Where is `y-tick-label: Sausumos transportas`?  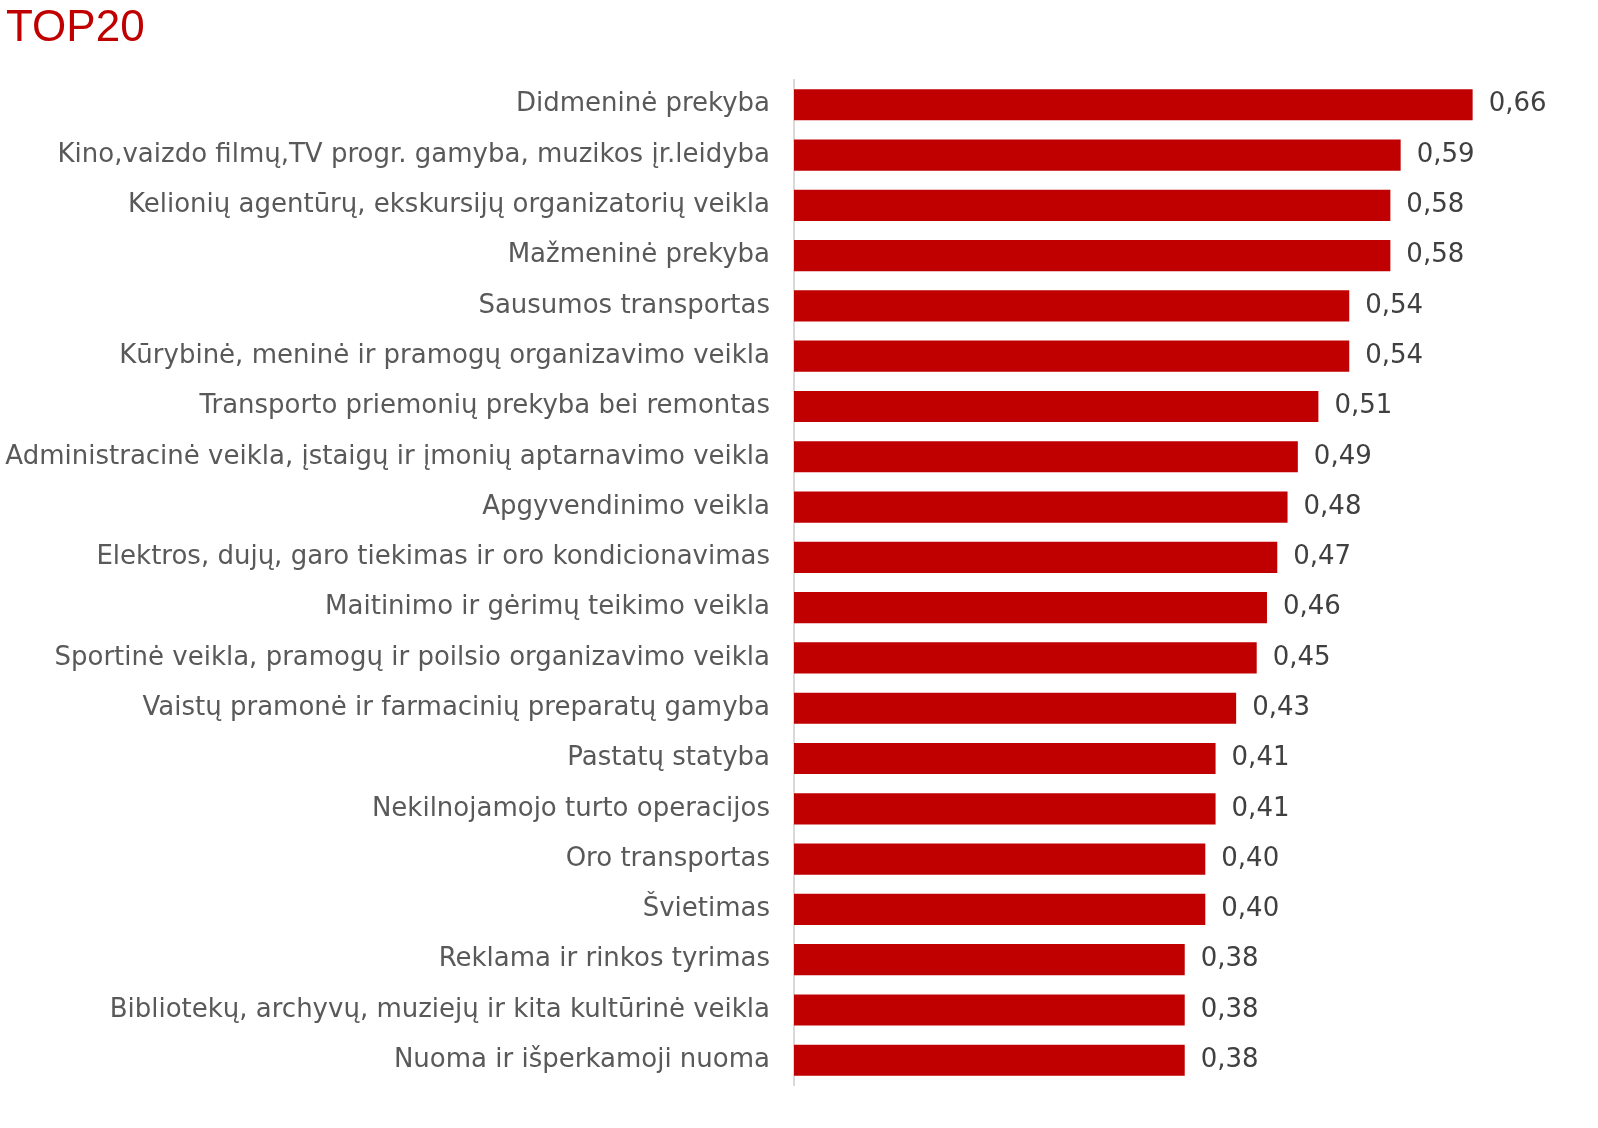
y-tick-label: Sausumos transportas is located at coordinates (624, 303).